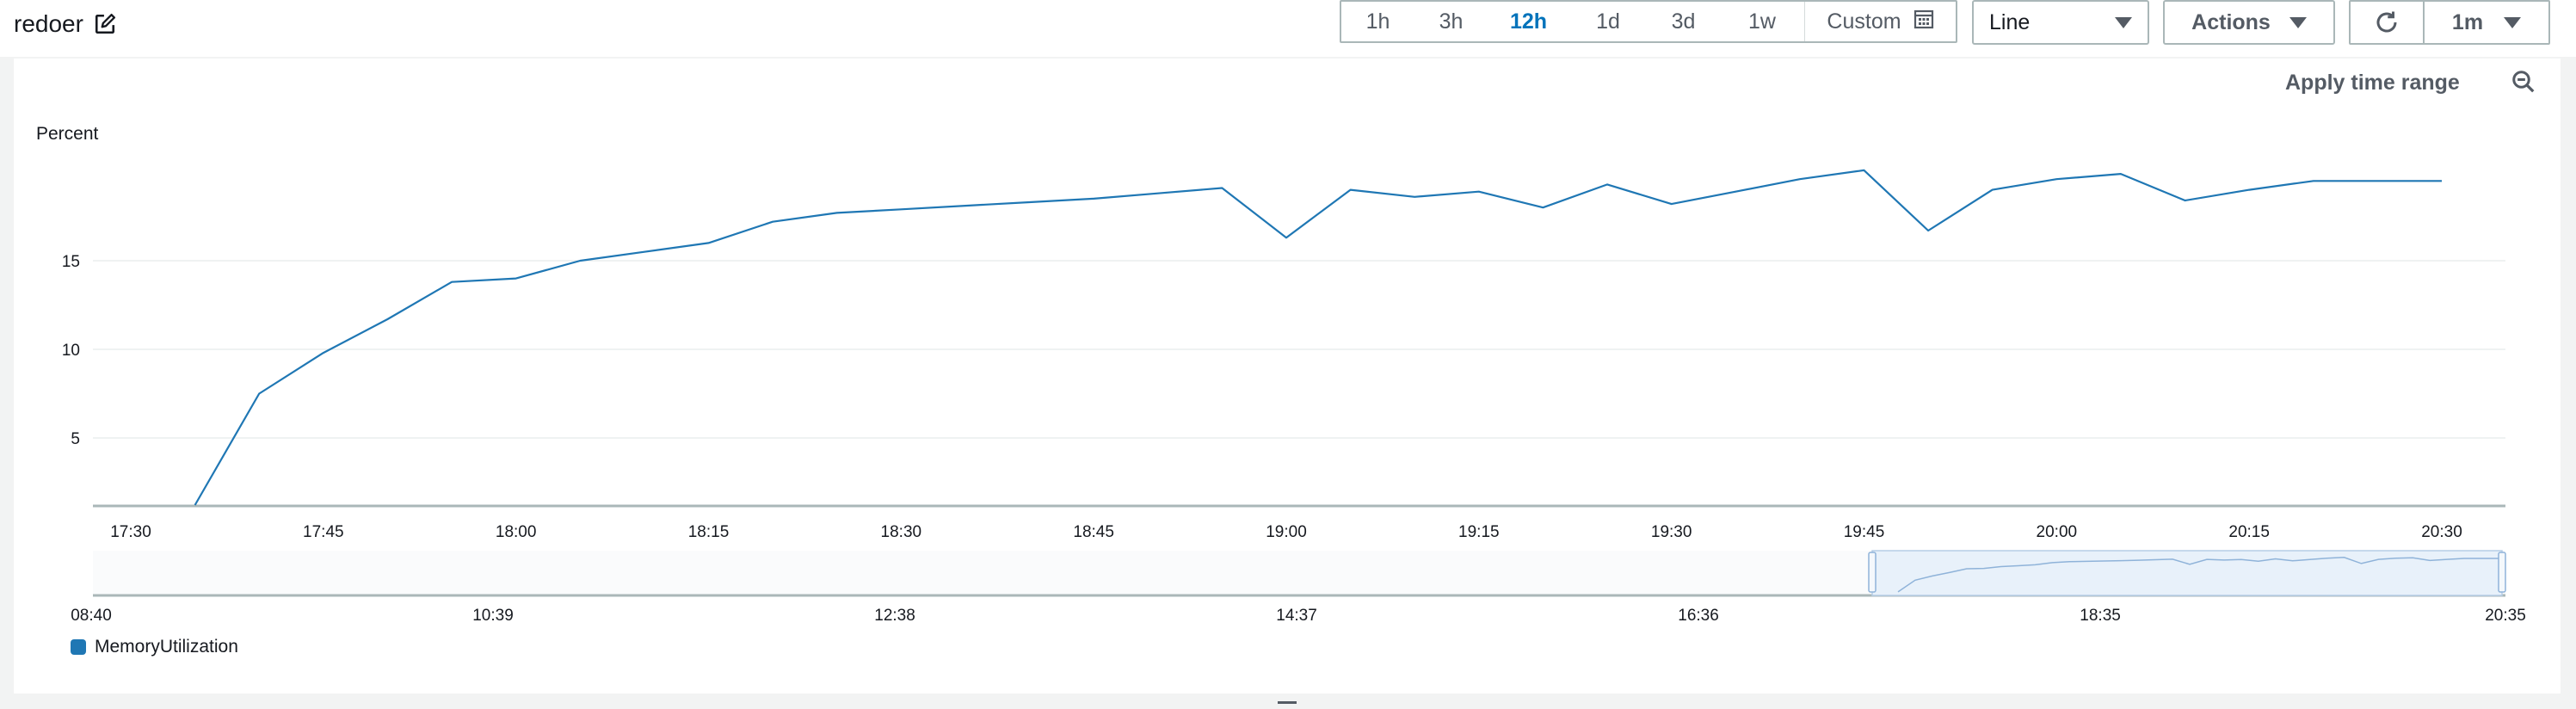 The height and width of the screenshot is (709, 2576). What do you see at coordinates (1451, 21) in the screenshot?
I see `time-range-3h: 3h` at bounding box center [1451, 21].